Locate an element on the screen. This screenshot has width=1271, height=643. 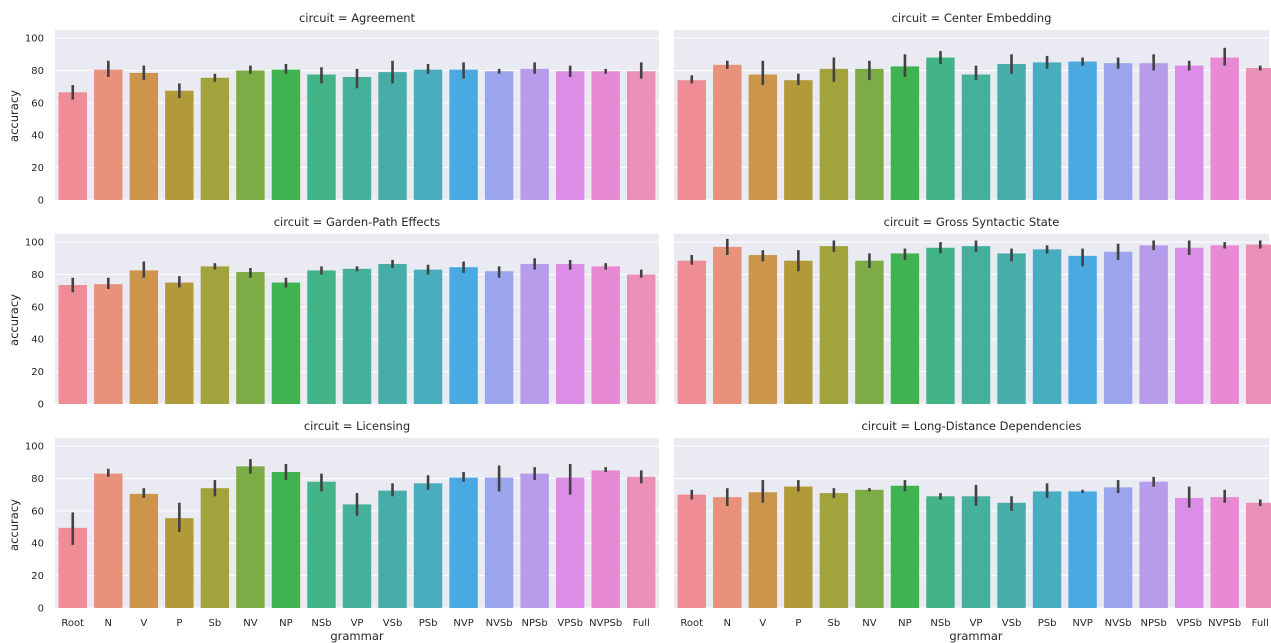
panel-title: circuit = Gross Syntactic State is located at coordinates (972, 222).